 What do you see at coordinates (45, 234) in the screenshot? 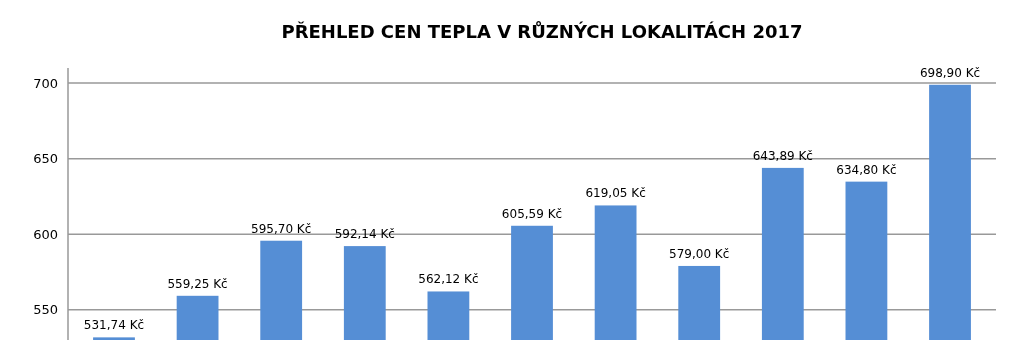
I see `y-tick-label: 600` at bounding box center [45, 234].